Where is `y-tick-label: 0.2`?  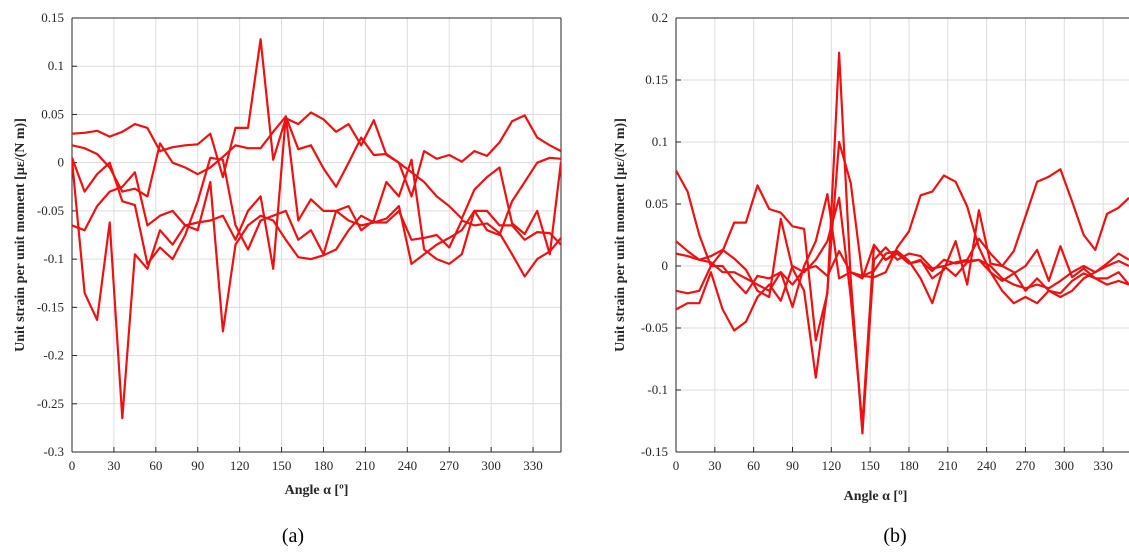 y-tick-label: 0.2 is located at coordinates (660, 17).